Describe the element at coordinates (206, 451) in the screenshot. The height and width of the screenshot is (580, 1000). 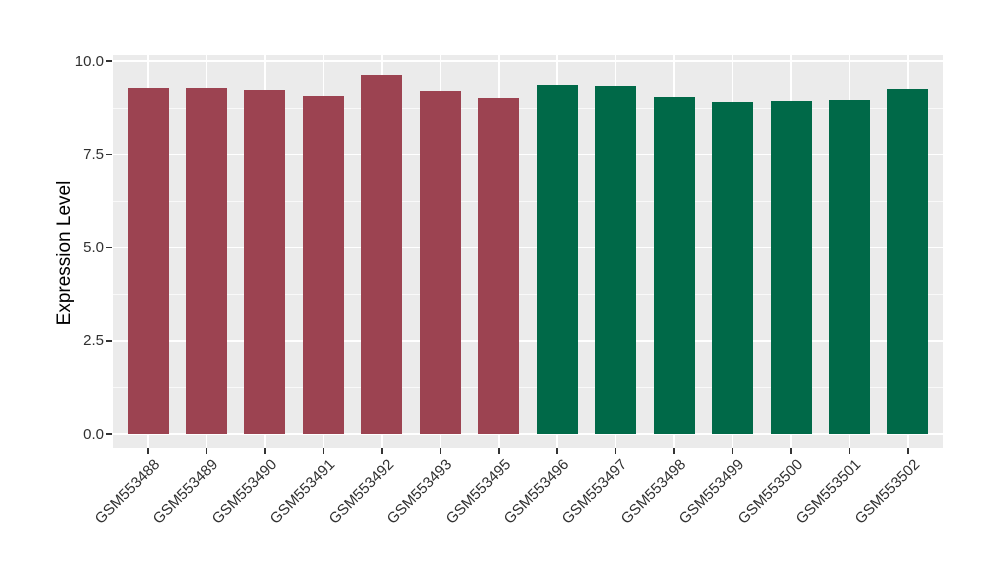
I see `x-tick-mark-GSM553489` at that location.